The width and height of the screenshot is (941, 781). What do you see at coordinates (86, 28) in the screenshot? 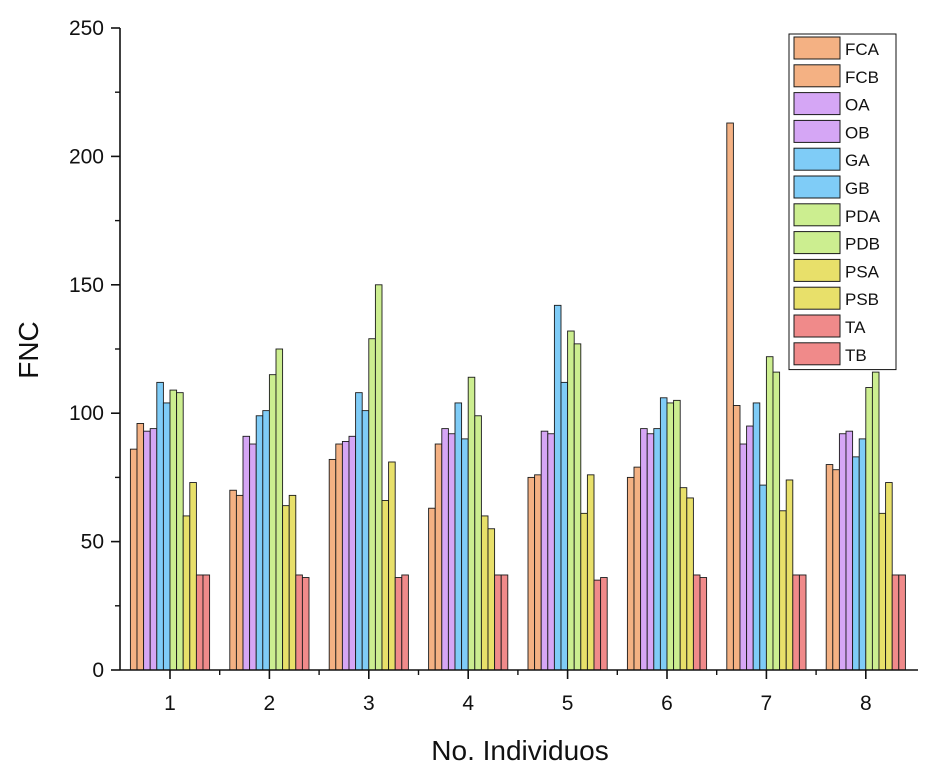
I see `y-tick-label: 250` at bounding box center [86, 28].